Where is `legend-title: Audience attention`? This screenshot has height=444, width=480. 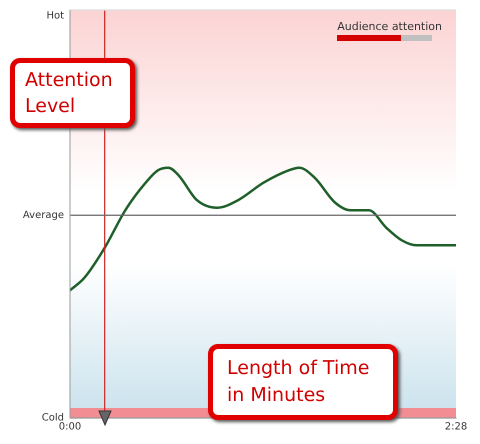 legend-title: Audience attention is located at coordinates (389, 26).